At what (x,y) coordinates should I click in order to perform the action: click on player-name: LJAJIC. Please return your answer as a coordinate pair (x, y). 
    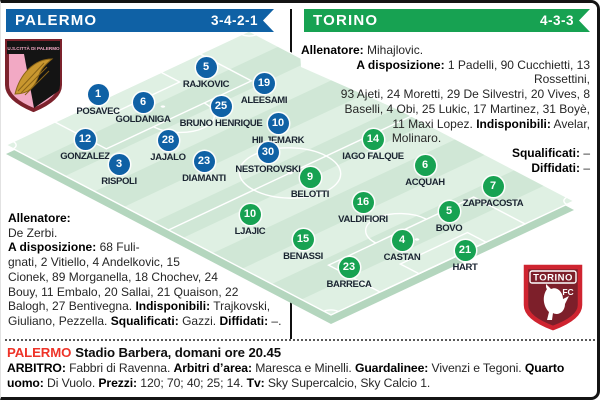
    Looking at the image, I should click on (250, 231).